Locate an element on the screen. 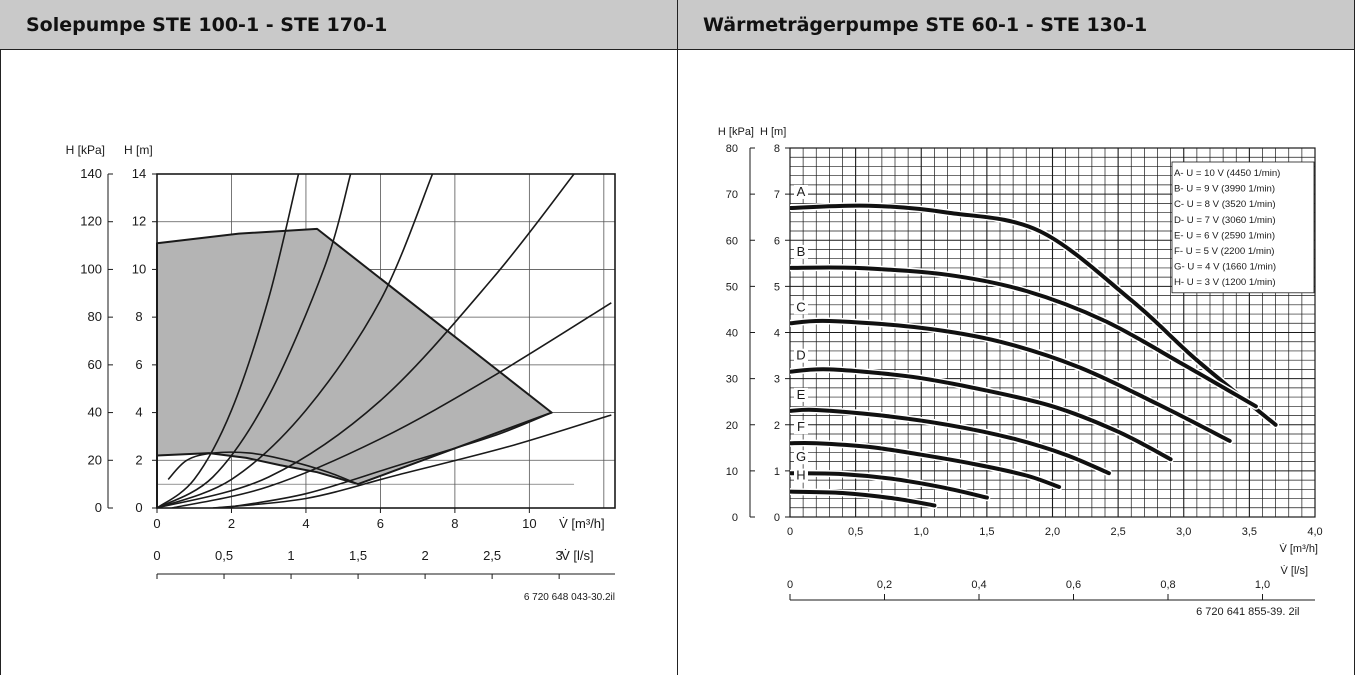 Image resolution: width=1355 pixels, height=675 pixels. legend-entry: B- U = 9 V (3990 1/min) is located at coordinates (1224, 189).